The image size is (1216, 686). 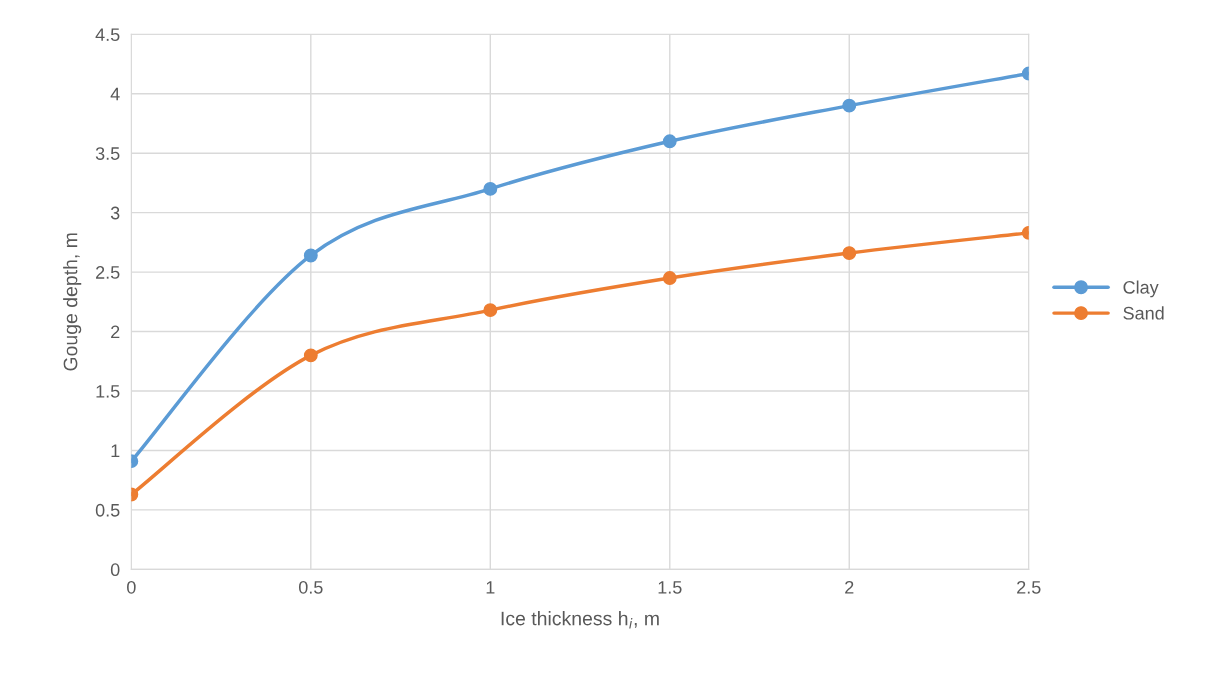 What do you see at coordinates (490, 587) in the screenshot?
I see `x-tick-label: 1` at bounding box center [490, 587].